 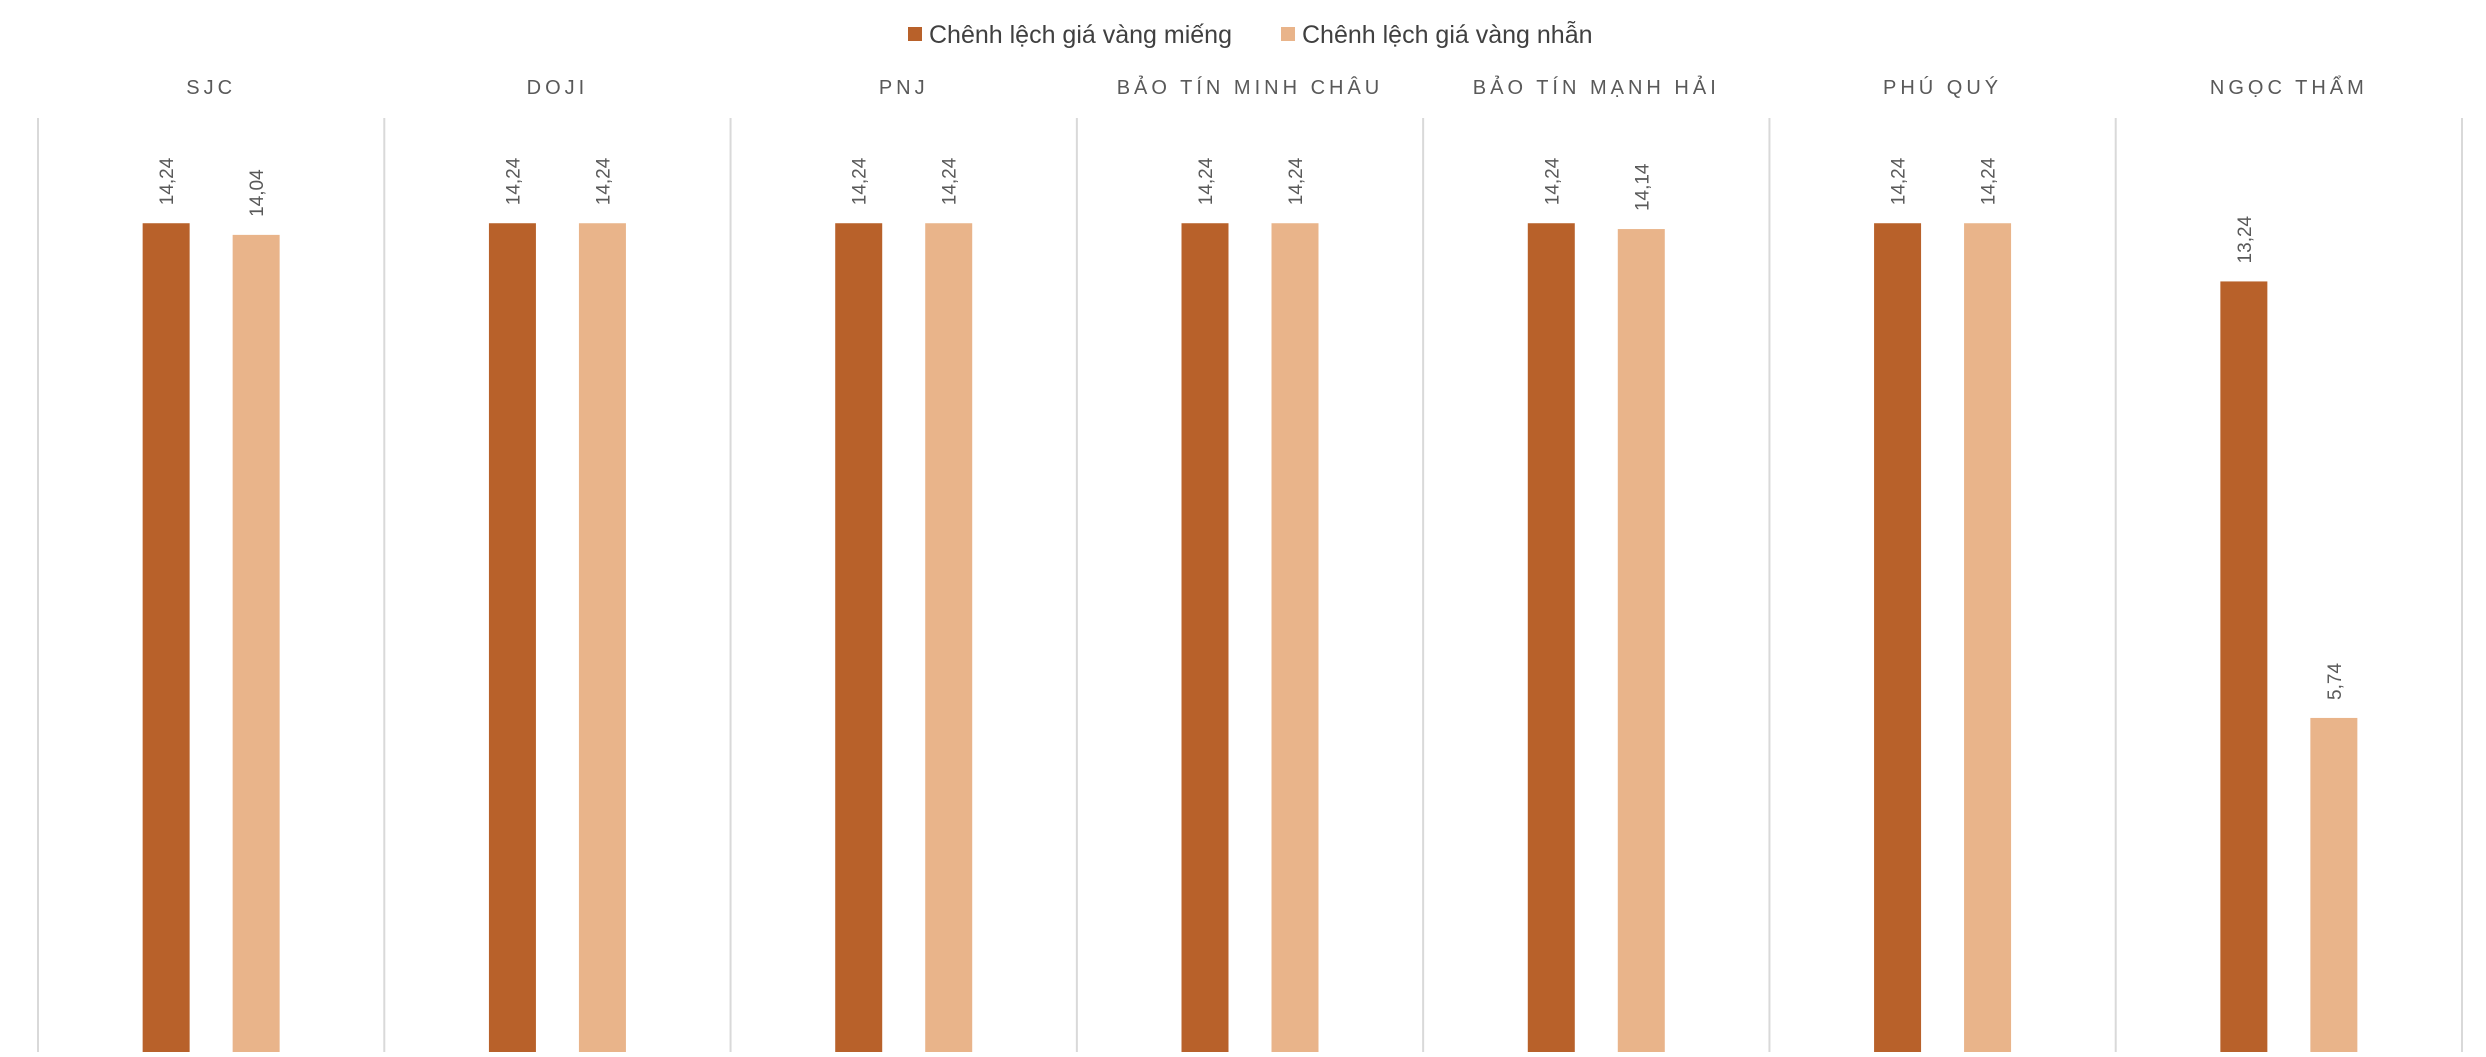 What do you see at coordinates (257, 193) in the screenshot?
I see `data-label: 14,04` at bounding box center [257, 193].